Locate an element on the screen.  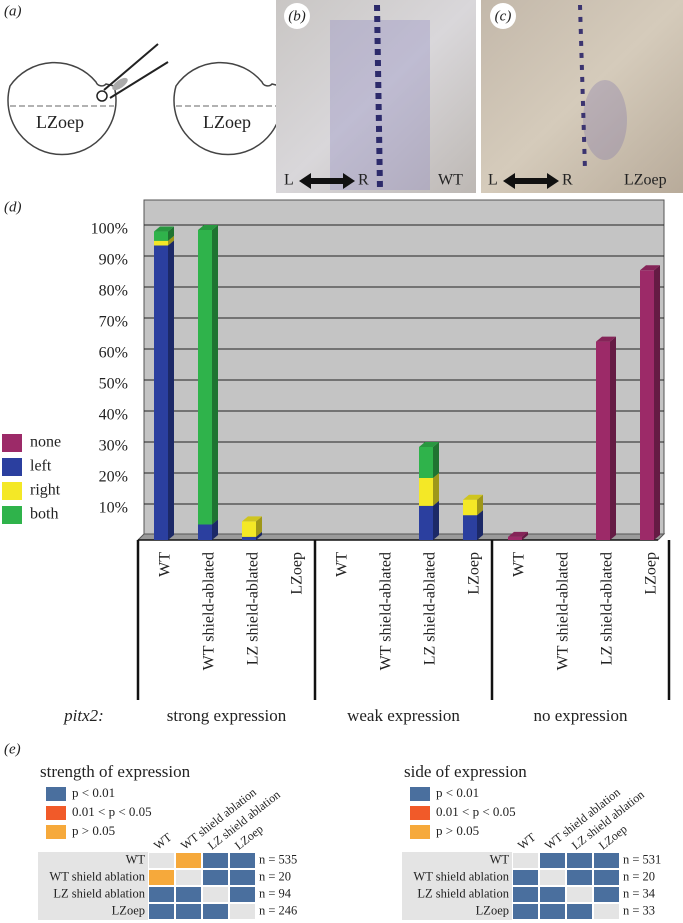
legend-label: left is located at coordinates (41, 466).